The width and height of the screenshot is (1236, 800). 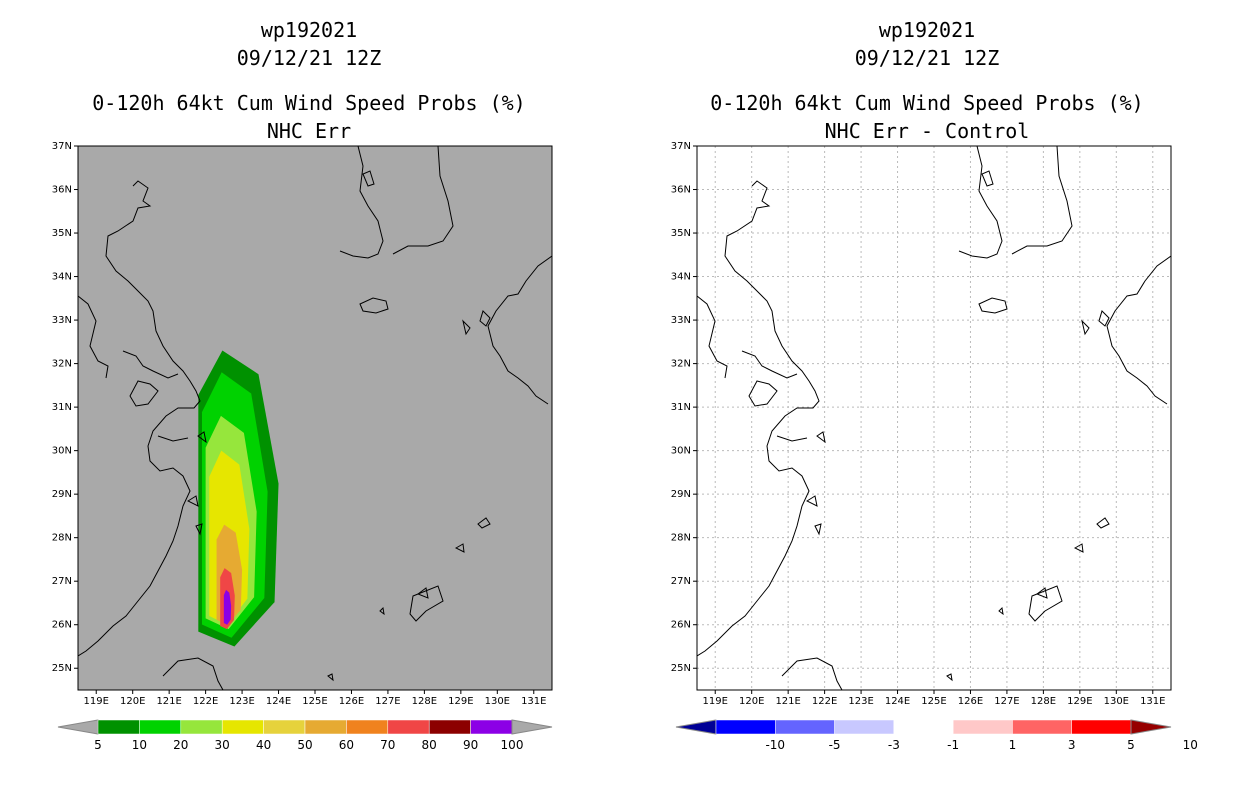 I want to click on left-lat-labels: 37N 36N 35N 34N 33N 32N 31N 30N 29N 28N 27N 26N 25N, so click(x=65, y=407).